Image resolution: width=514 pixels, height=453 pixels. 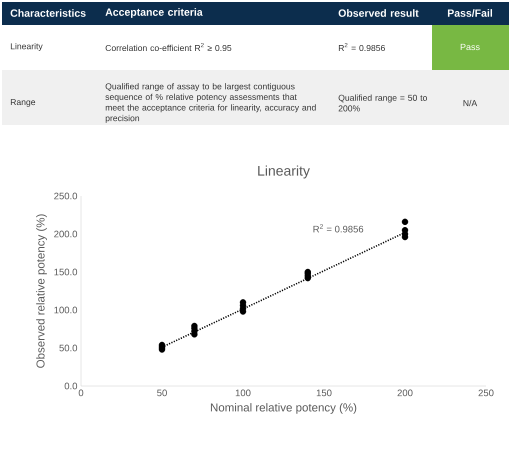 I want to click on x-tick-label: 50, so click(x=162, y=393).